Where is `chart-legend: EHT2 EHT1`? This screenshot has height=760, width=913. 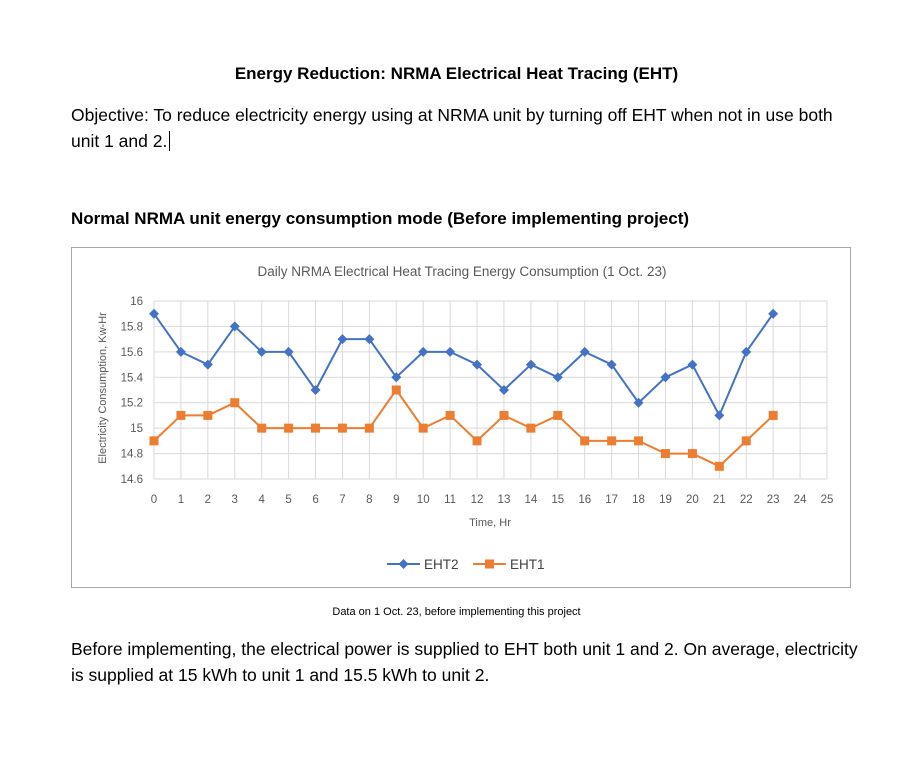 chart-legend: EHT2 EHT1 is located at coordinates (466, 564).